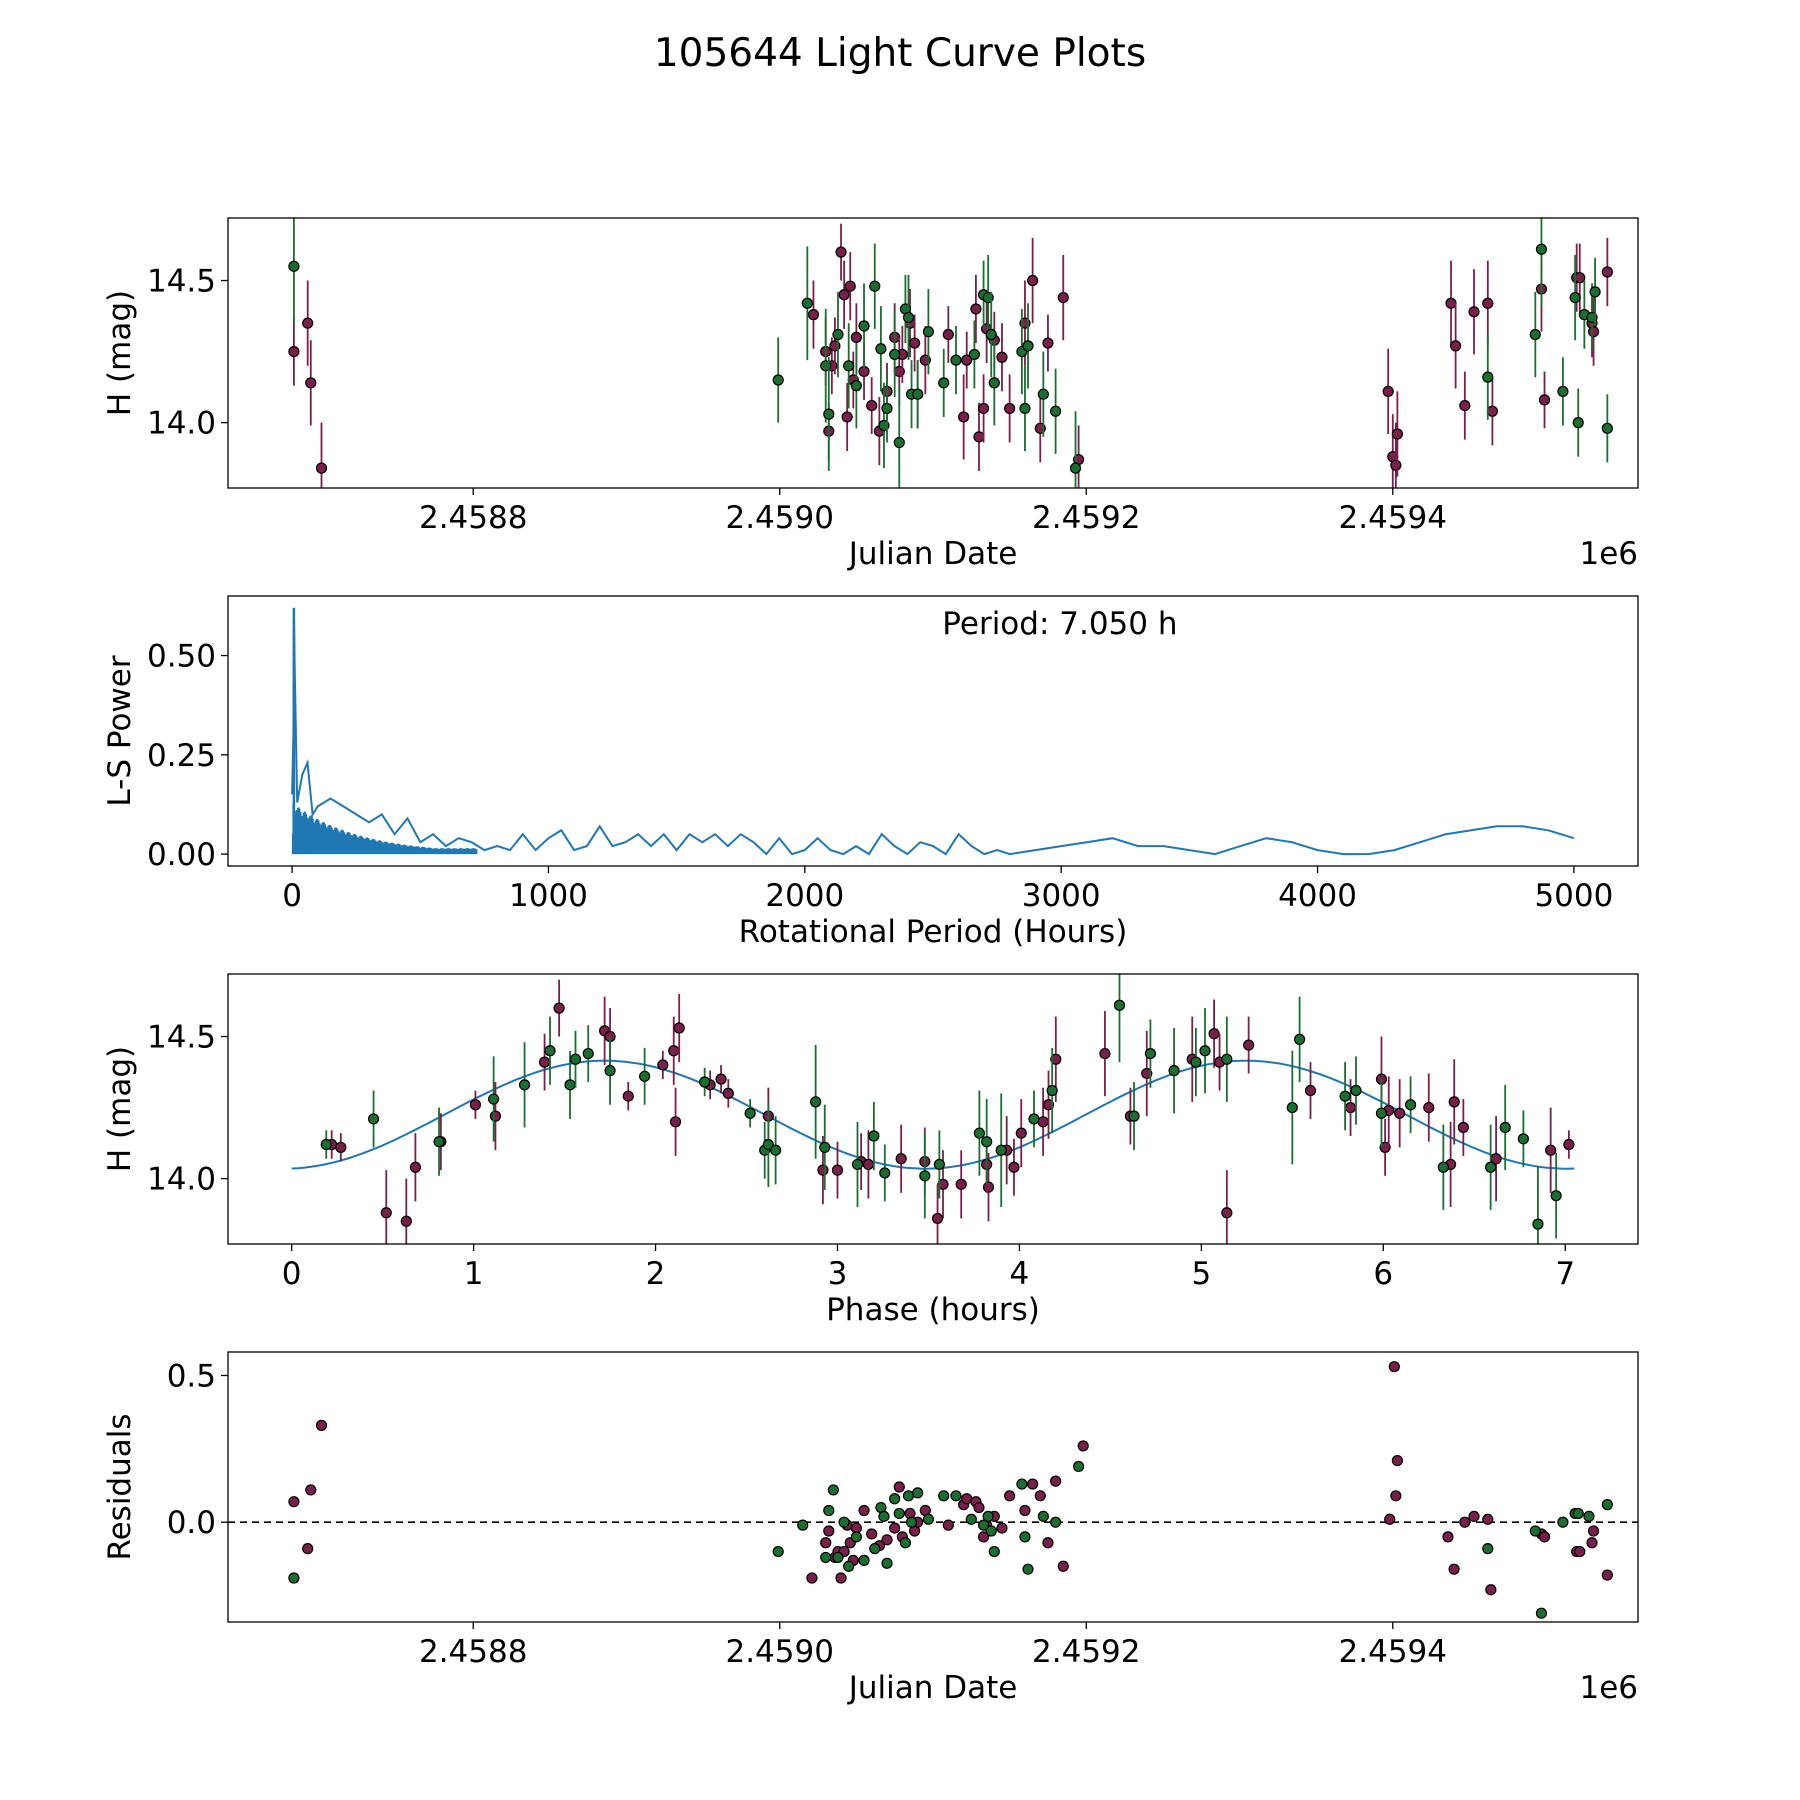 Image resolution: width=1800 pixels, height=1800 pixels. I want to click on axes-frame-periodogram, so click(933, 731).